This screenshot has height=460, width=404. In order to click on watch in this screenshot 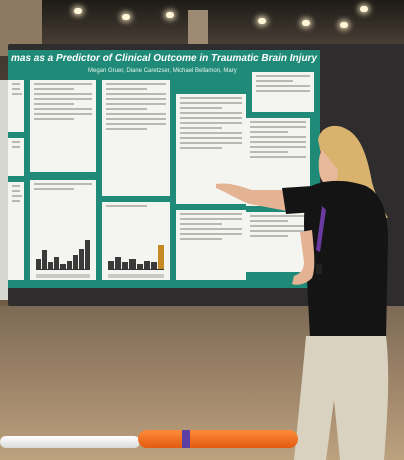, I will do `click(319, 269)`.